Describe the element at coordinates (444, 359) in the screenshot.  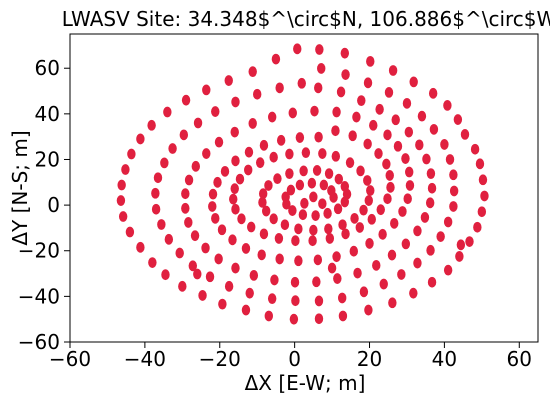
I see `x-tick-label: 40` at that location.